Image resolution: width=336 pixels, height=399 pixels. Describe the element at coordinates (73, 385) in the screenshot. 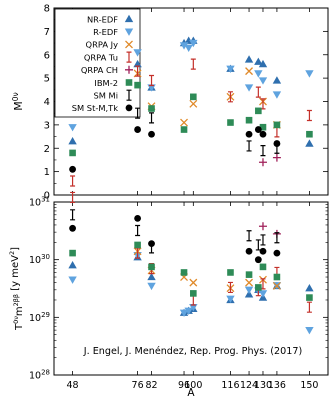

I see `x-tick-label: 48` at that location.